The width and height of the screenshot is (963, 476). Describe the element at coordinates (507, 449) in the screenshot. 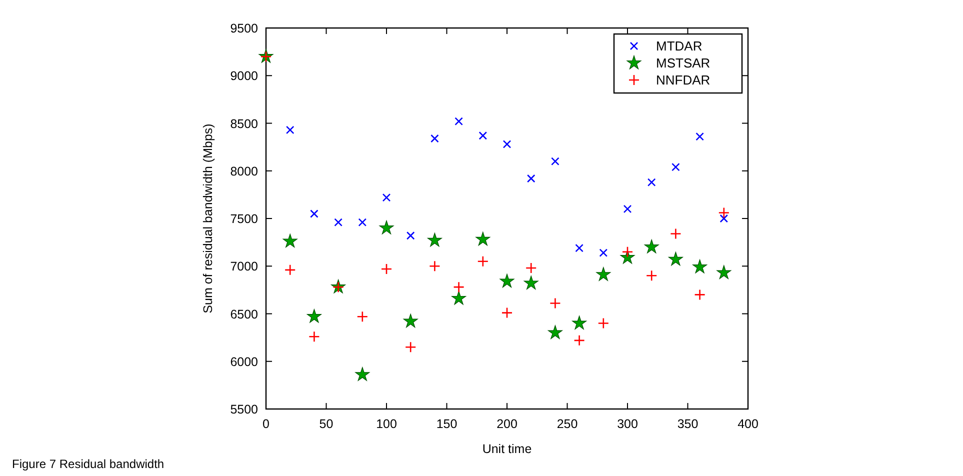

I see `x-axis-title: Unit time` at that location.